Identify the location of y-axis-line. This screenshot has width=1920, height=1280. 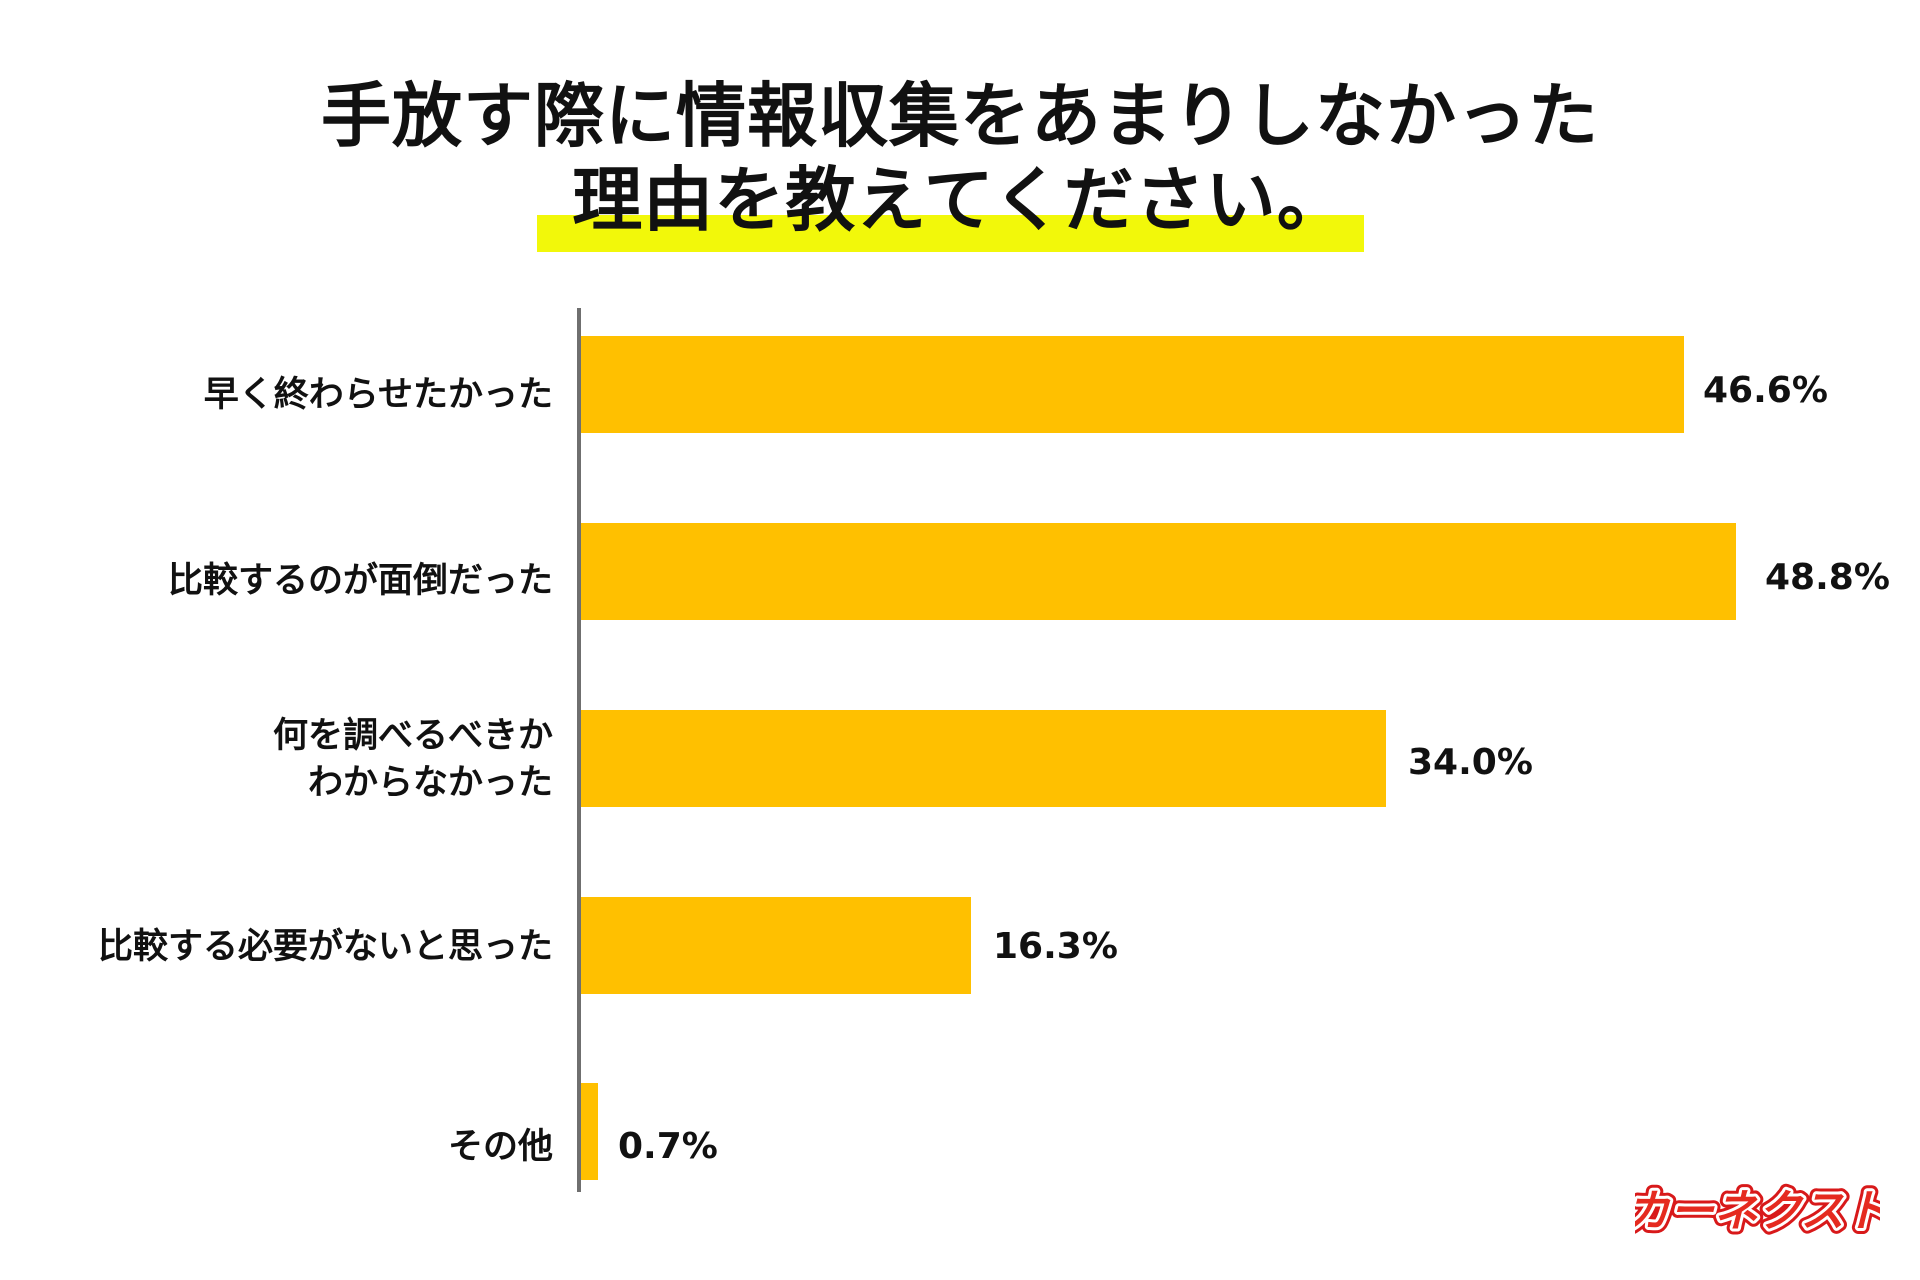
(579, 750).